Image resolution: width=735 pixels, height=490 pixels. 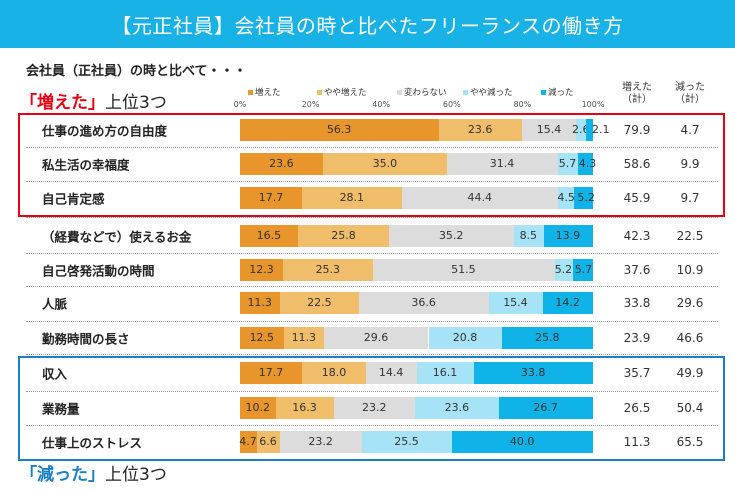 I want to click on x-tick-label: 80%, so click(x=522, y=104).